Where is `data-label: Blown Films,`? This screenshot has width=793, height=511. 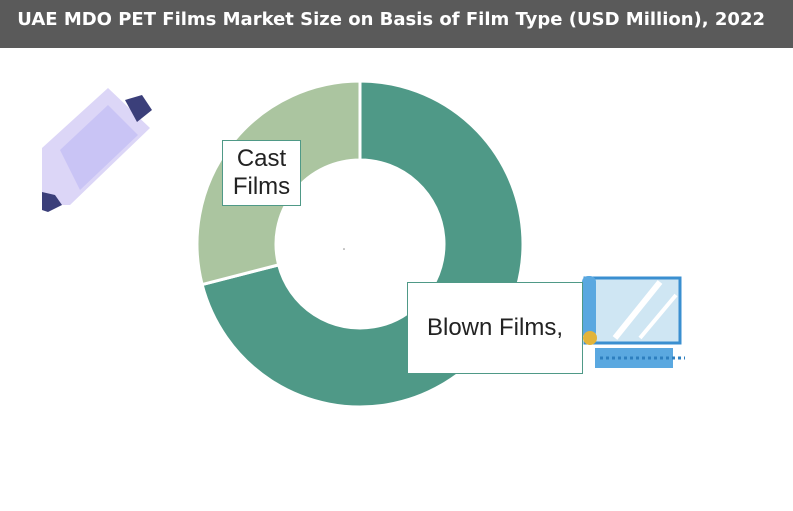
data-label: Blown Films, is located at coordinates (495, 328).